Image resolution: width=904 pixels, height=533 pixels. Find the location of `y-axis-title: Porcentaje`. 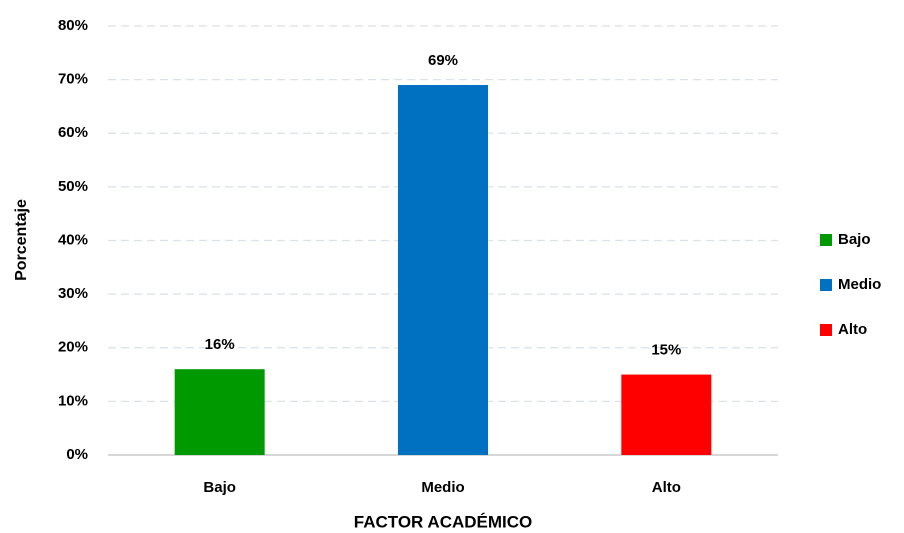

y-axis-title: Porcentaje is located at coordinates (21, 240).